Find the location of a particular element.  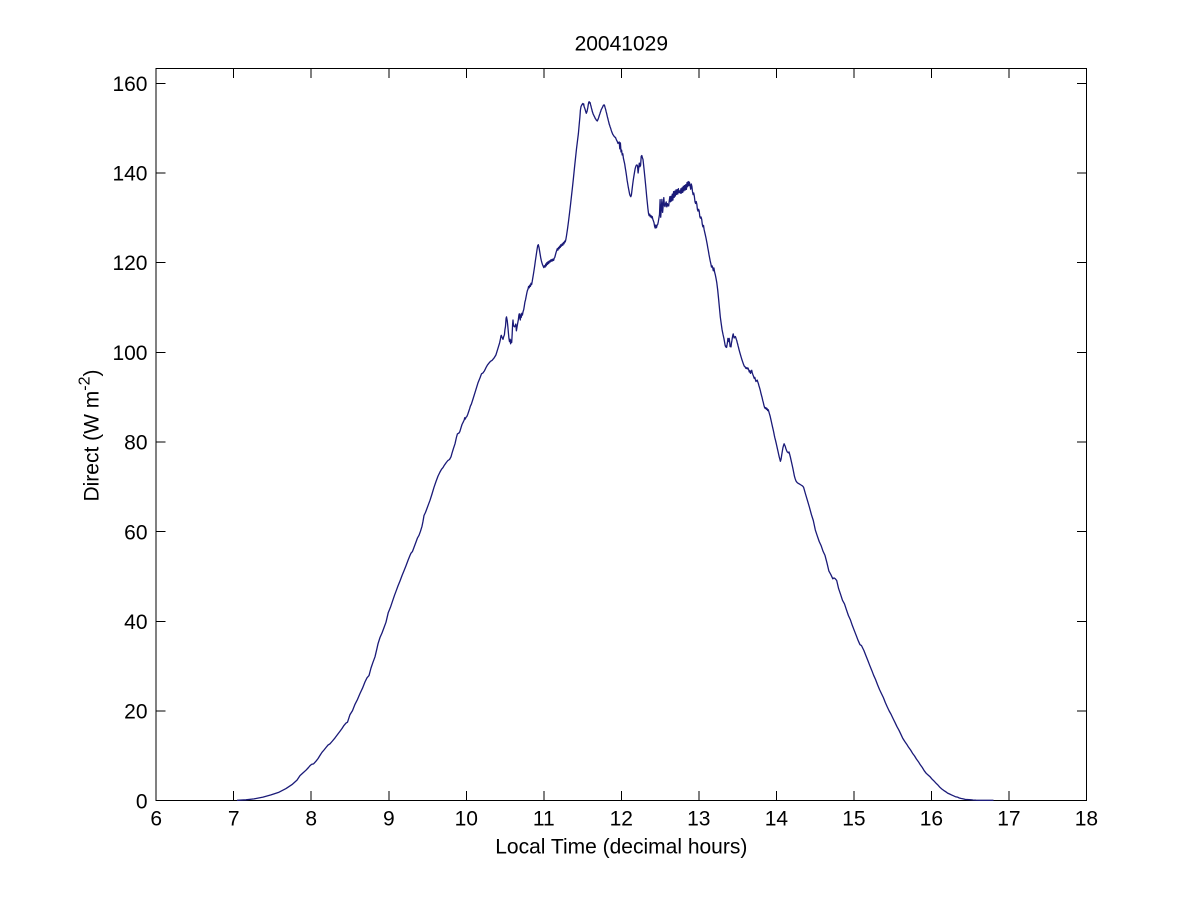

svg-text: 40 is located at coordinates (135, 622).